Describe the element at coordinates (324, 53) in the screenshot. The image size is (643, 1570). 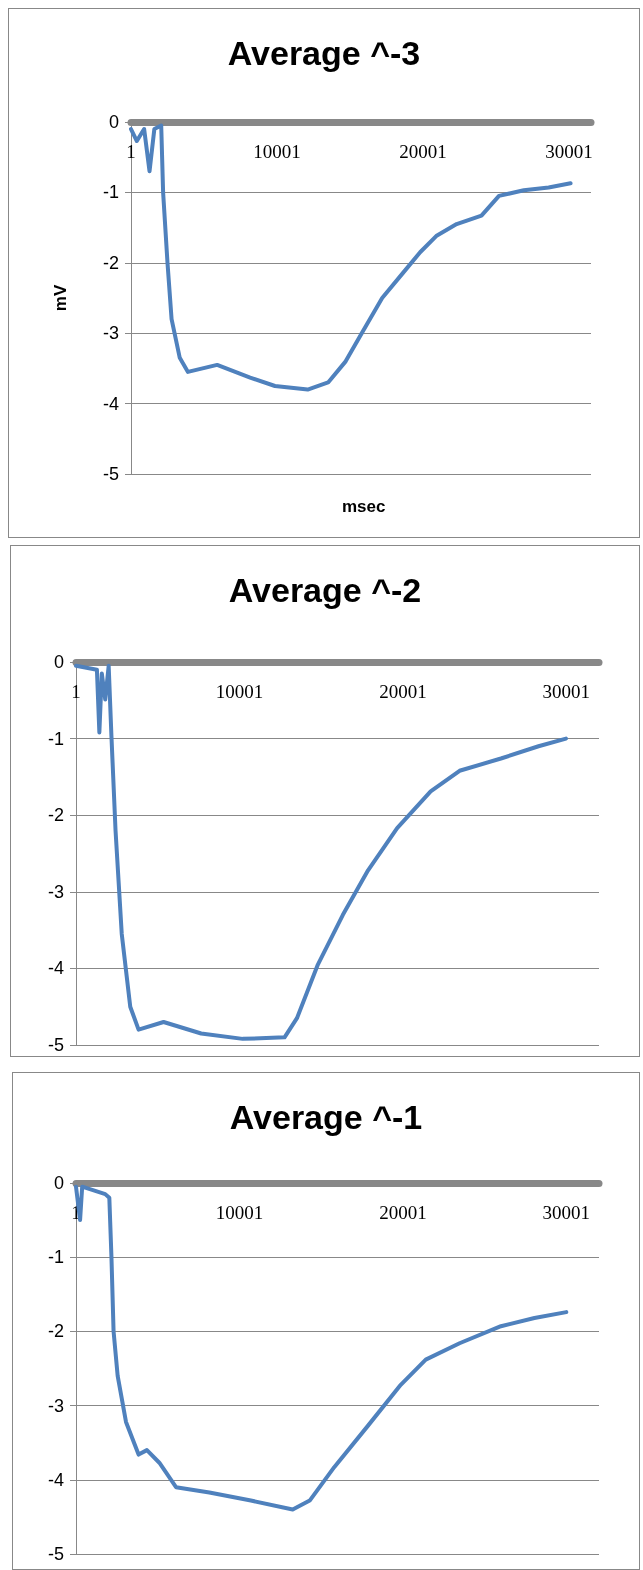
I see `chart-title: Average ^-3` at that location.